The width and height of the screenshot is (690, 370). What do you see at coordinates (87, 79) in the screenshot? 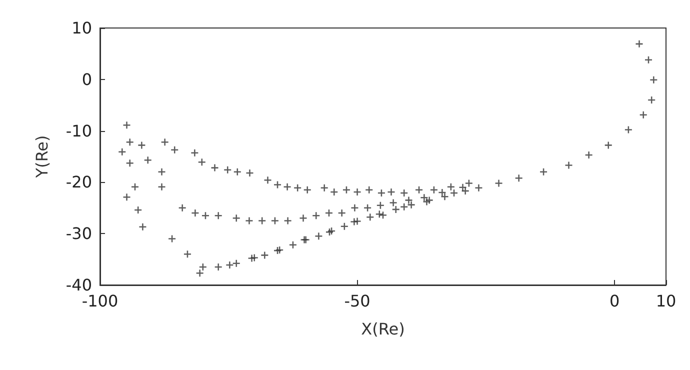
I see `y-tick-label: 0` at bounding box center [87, 79].